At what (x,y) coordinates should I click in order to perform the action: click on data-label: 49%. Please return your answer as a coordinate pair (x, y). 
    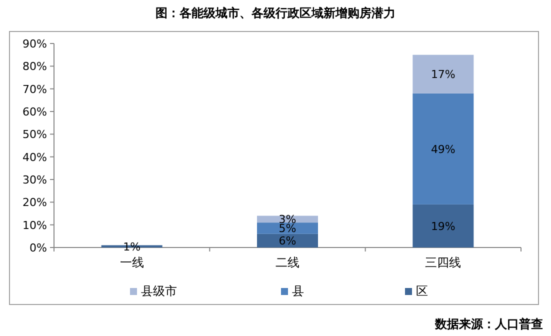
    Looking at the image, I should click on (443, 149).